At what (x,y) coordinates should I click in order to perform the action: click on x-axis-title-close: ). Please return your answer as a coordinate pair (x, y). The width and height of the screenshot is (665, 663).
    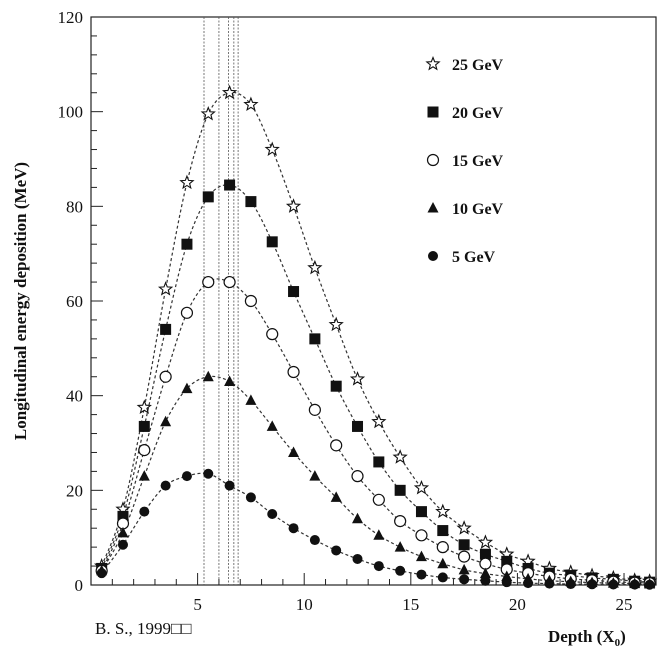
    Looking at the image, I should click on (623, 636).